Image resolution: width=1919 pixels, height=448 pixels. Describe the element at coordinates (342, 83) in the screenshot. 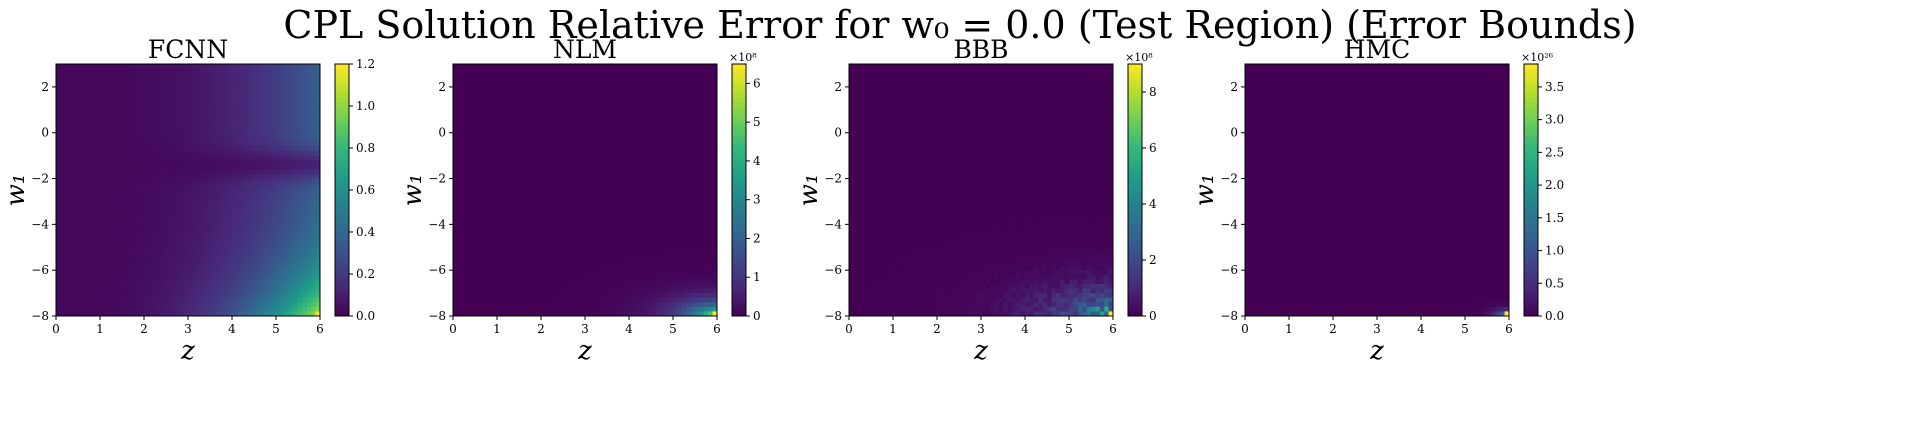

I see `colorbar-segment` at that location.